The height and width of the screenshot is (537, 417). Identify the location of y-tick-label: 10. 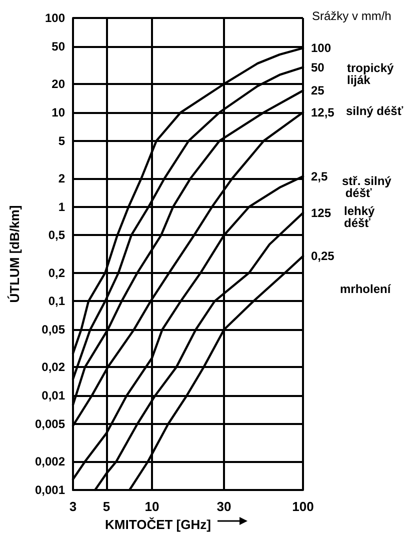
(59, 112).